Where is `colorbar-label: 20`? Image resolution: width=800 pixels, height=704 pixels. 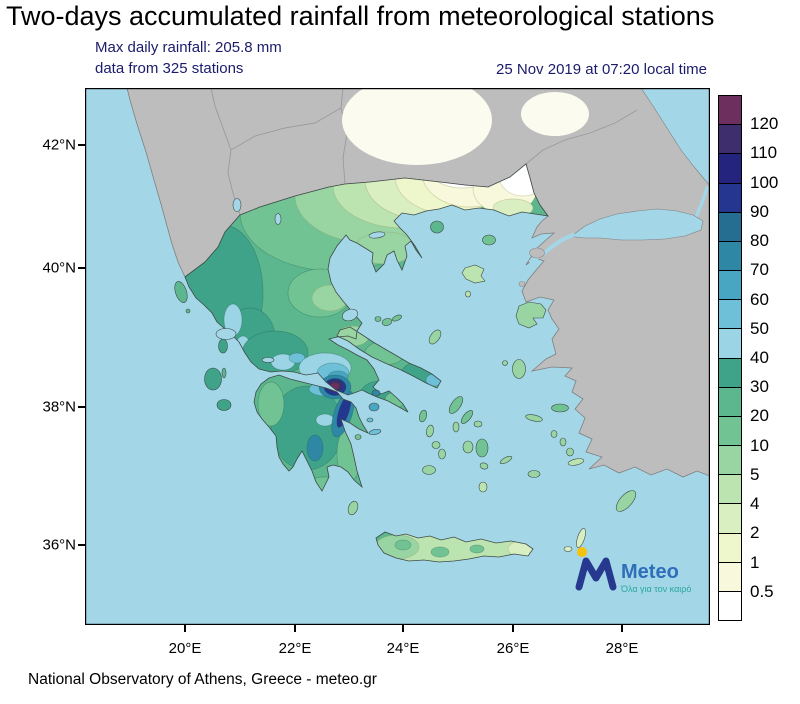 colorbar-label: 20 is located at coordinates (759, 416).